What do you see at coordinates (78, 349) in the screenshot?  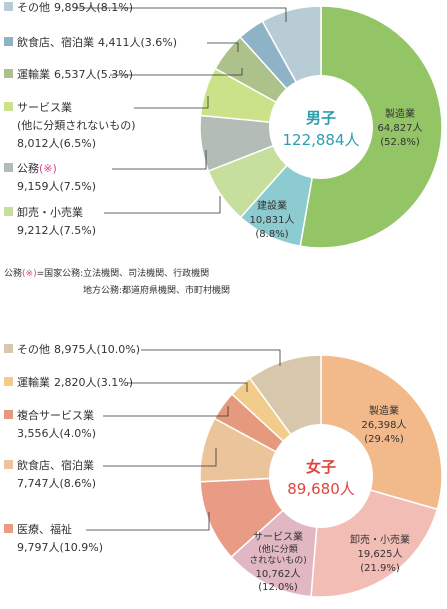 I see `female-other-label: その他 8,975人(10.0%)` at bounding box center [78, 349].